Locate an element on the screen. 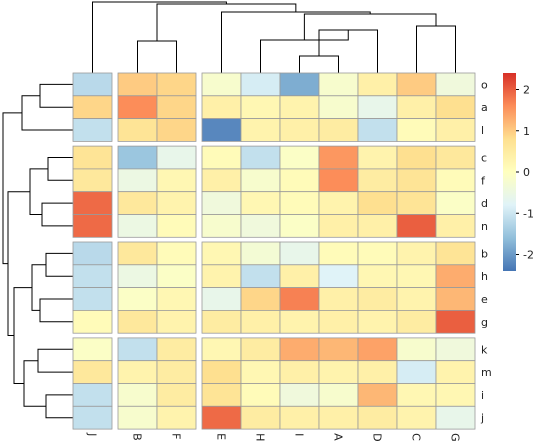 This screenshot has width=544, height=443. heatmap-cell-c-B is located at coordinates (137, 157).